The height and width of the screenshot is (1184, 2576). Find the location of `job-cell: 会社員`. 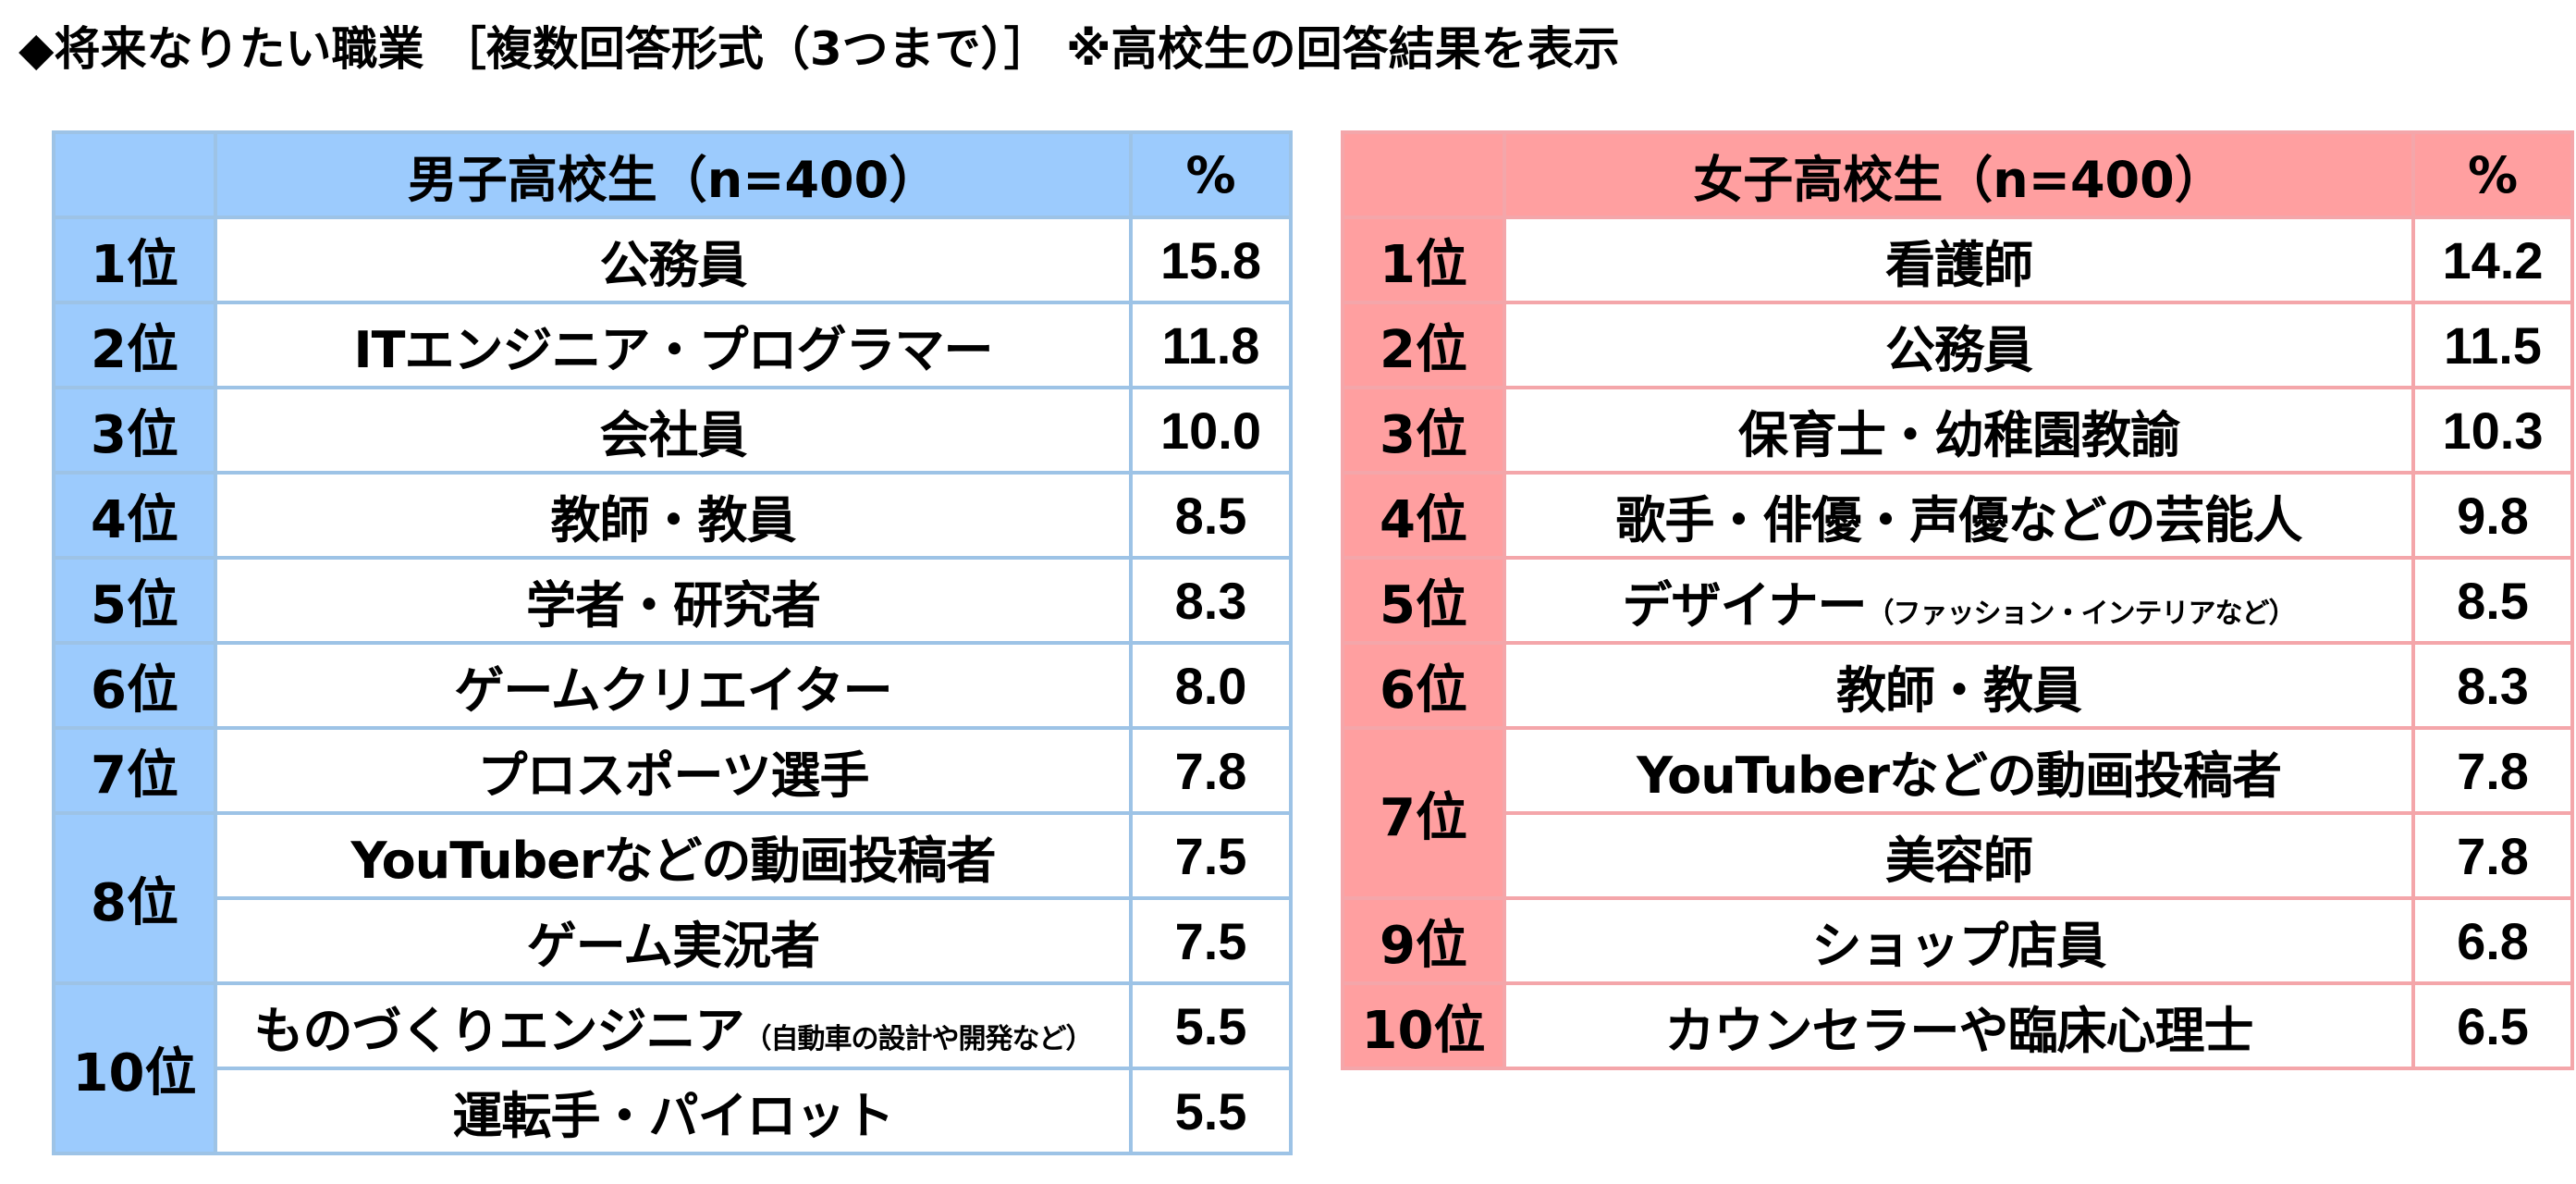

job-cell: 会社員 is located at coordinates (673, 431).